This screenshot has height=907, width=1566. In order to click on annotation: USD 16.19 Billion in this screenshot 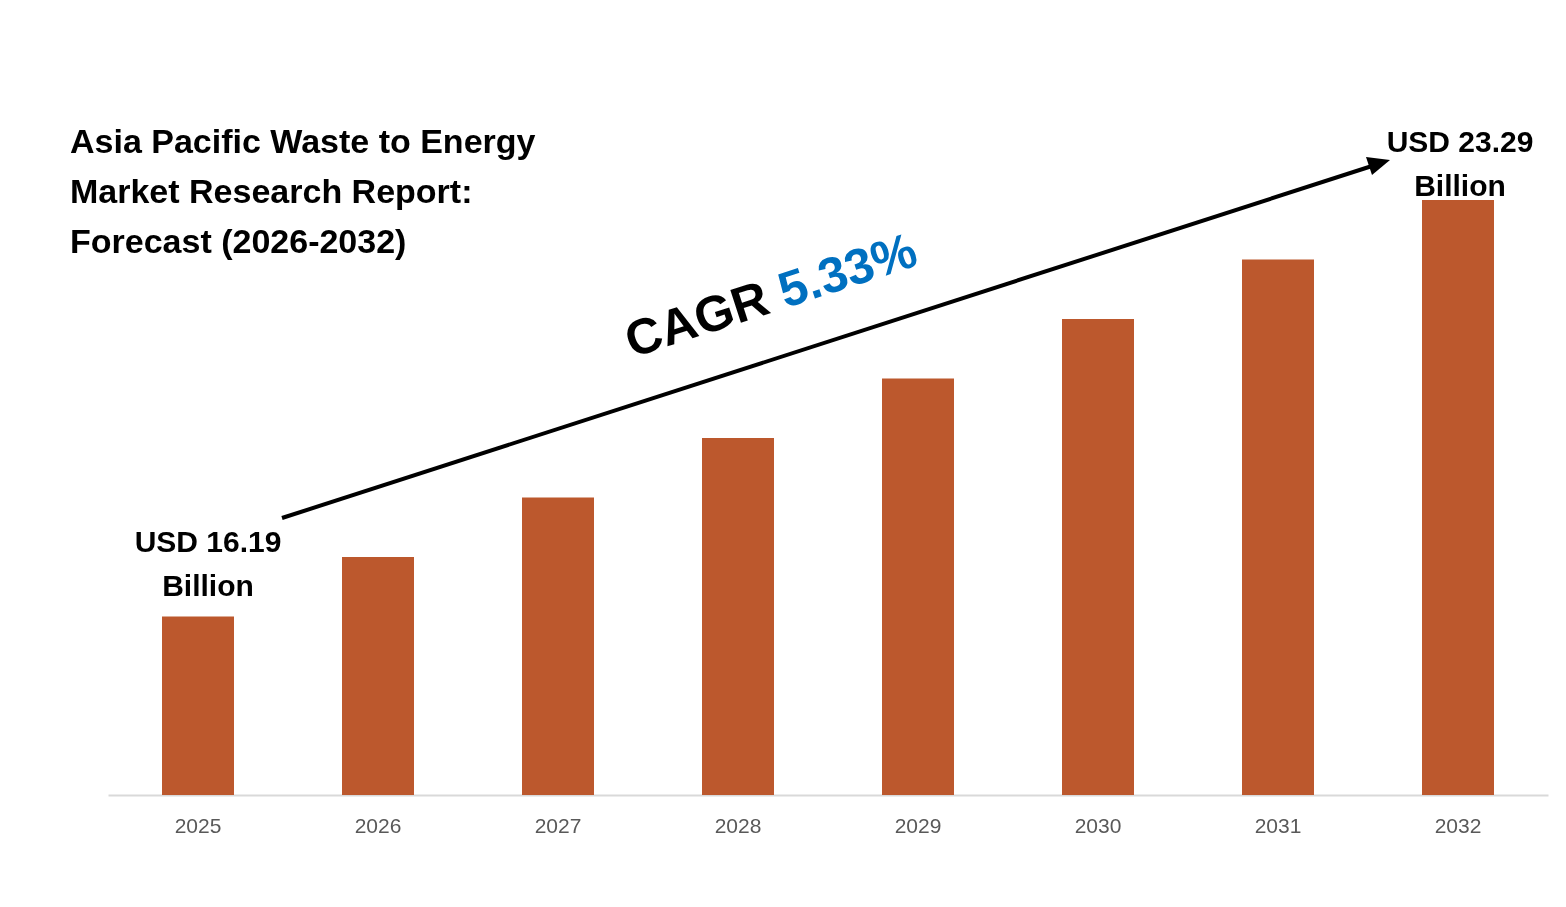, I will do `click(208, 563)`.